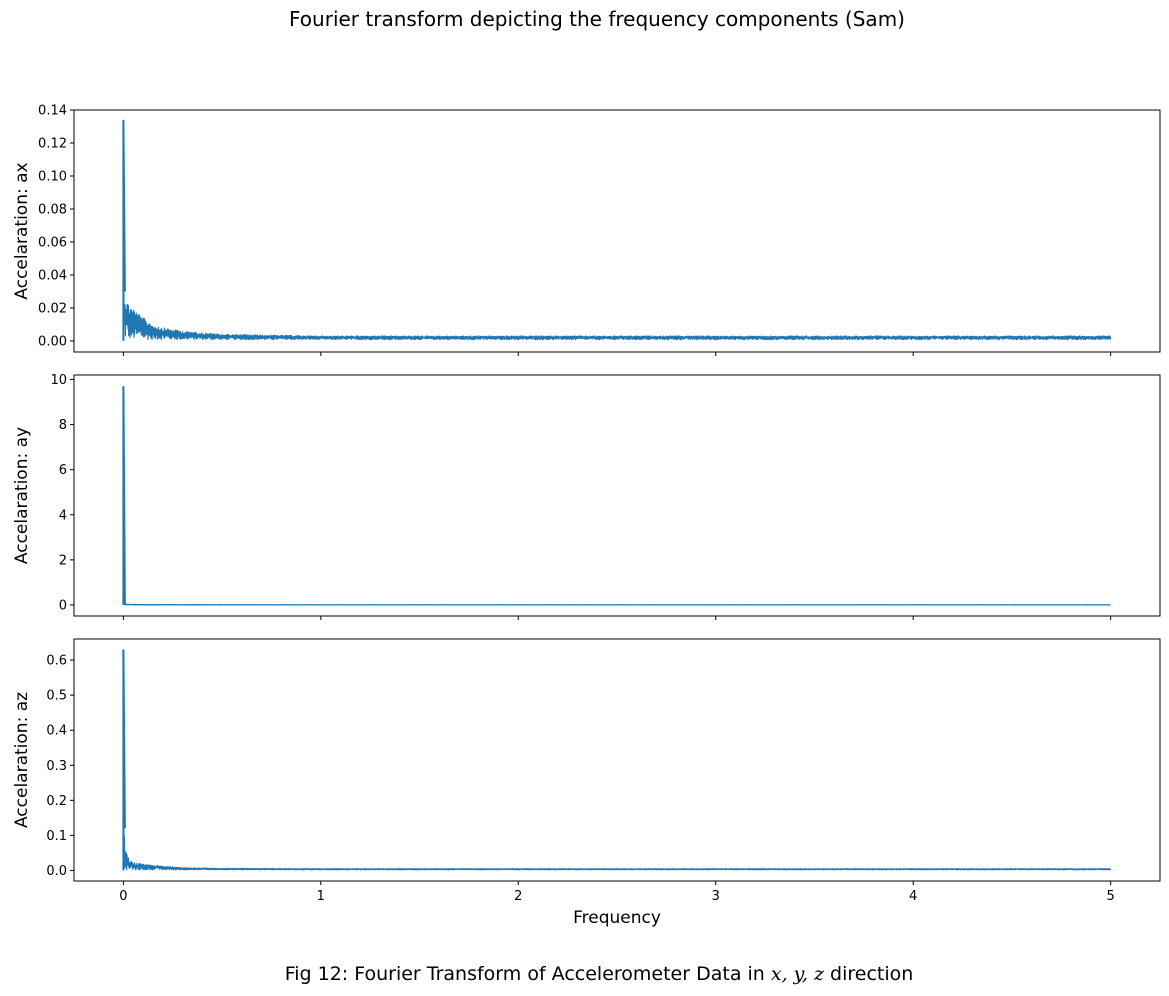  I want to click on y-tick-label: 0.4, so click(56, 731).